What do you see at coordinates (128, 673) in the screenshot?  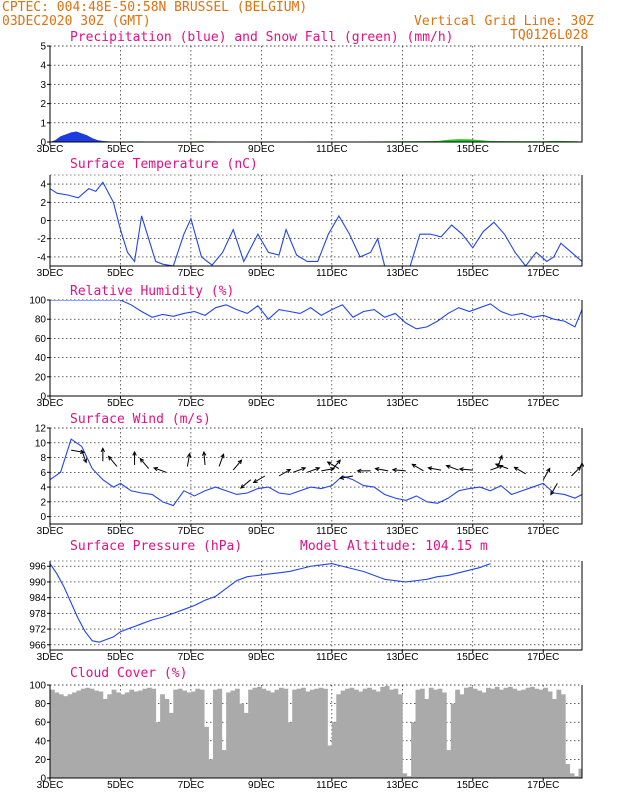 I see `panel-title: Cloud Cover (%)` at bounding box center [128, 673].